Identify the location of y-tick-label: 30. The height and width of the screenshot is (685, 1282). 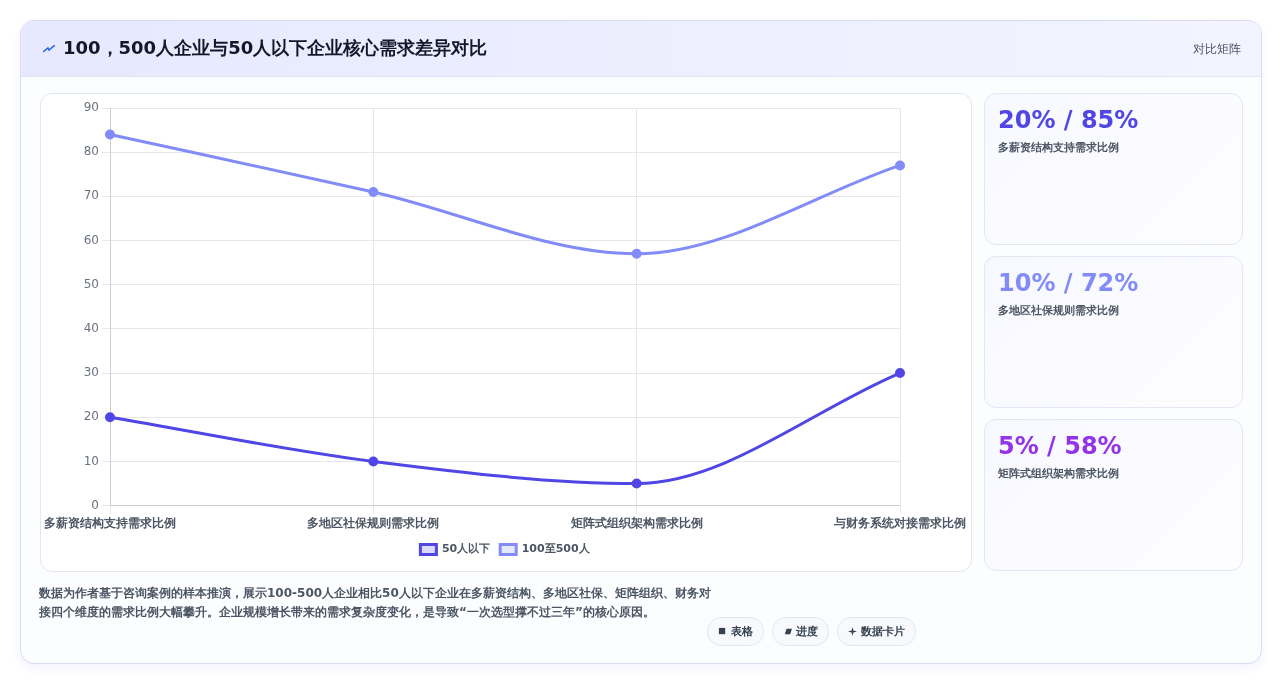
(91, 372).